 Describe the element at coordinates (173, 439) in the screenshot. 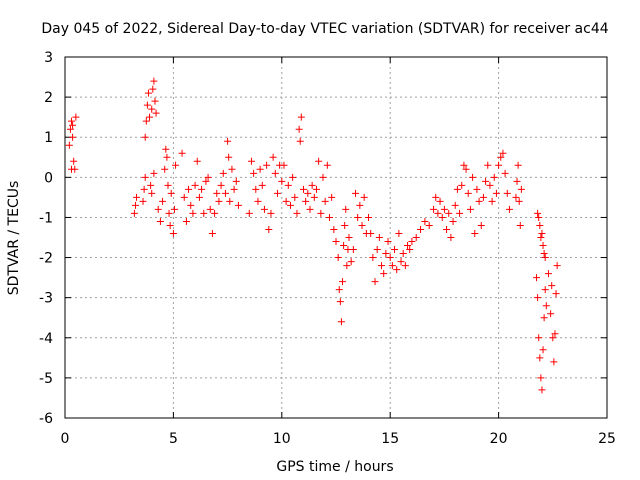

I see `x-tick-label: 5` at that location.